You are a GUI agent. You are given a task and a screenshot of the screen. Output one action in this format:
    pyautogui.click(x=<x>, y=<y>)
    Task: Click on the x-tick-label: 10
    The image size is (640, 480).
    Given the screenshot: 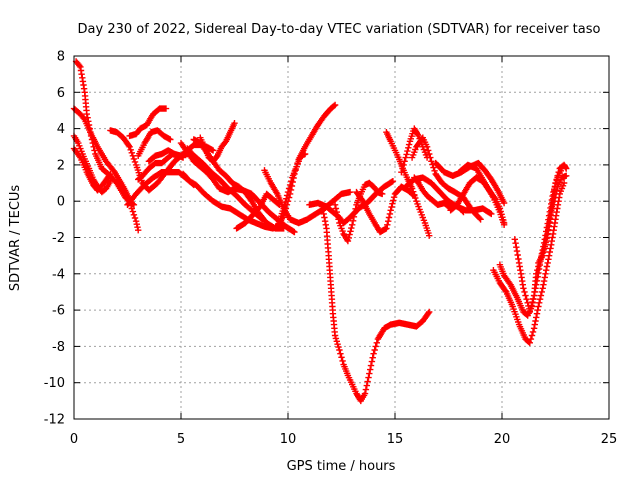 What is the action you would take?
    pyautogui.click(x=288, y=439)
    